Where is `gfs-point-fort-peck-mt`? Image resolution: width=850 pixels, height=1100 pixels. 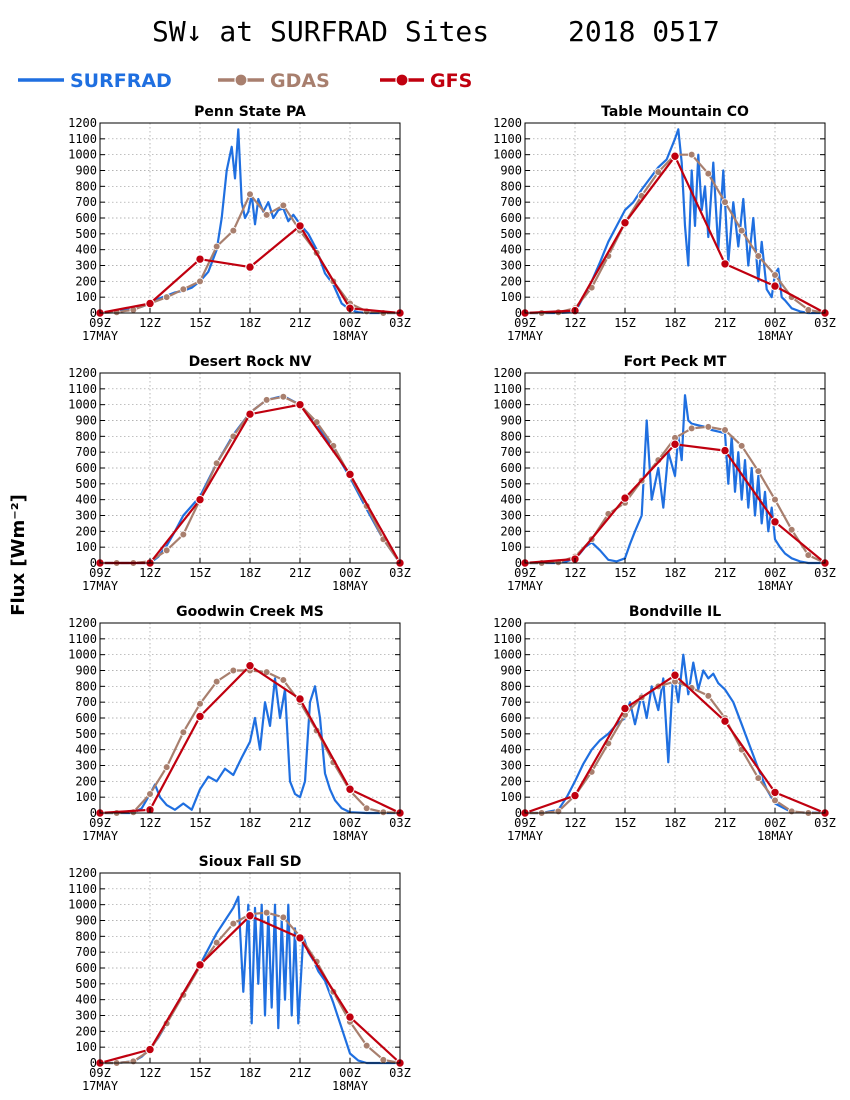
gfs-point-fort-peck-mt is located at coordinates (625, 498).